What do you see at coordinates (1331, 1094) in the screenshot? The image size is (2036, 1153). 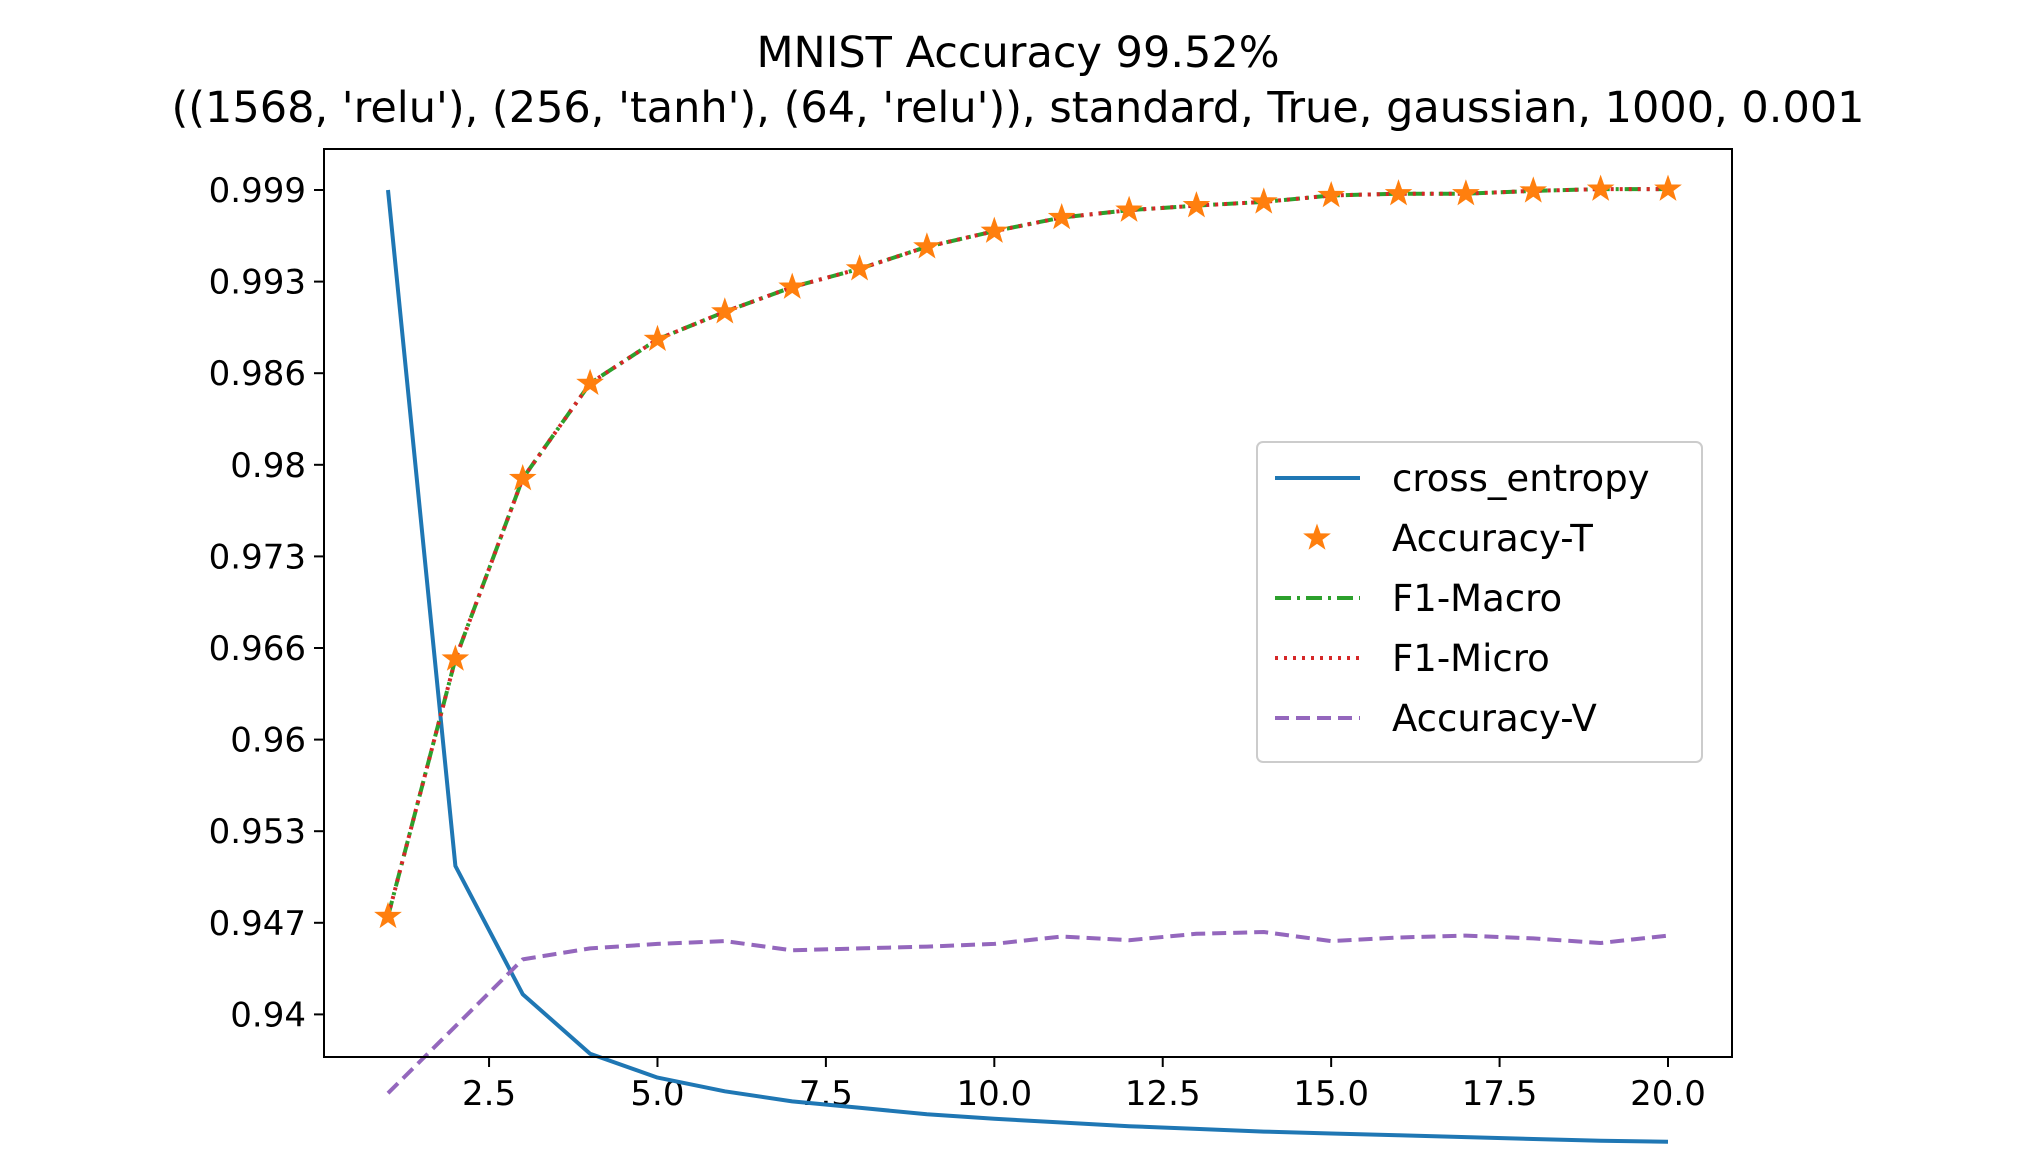 I see `x-tick-label: 15.0` at bounding box center [1331, 1094].